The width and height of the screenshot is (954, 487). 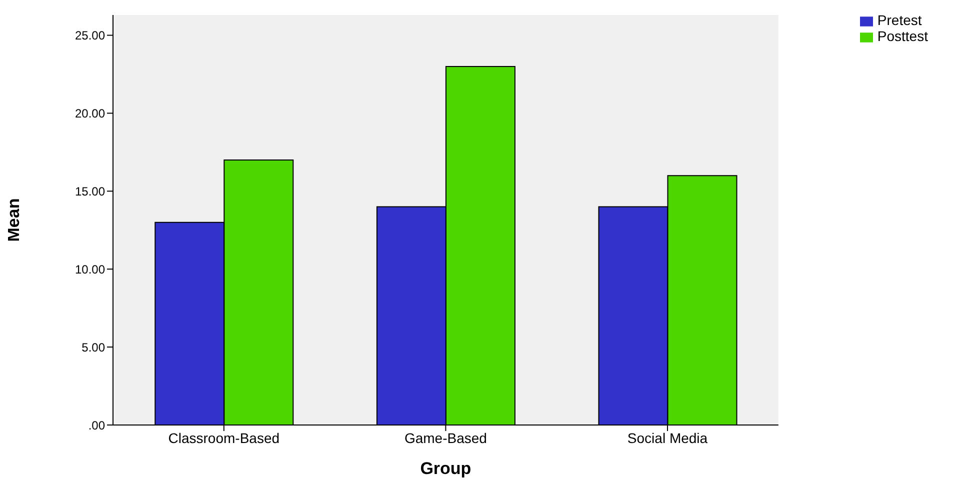 What do you see at coordinates (90, 191) in the screenshot?
I see `y-tick-label: 15.00` at bounding box center [90, 191].